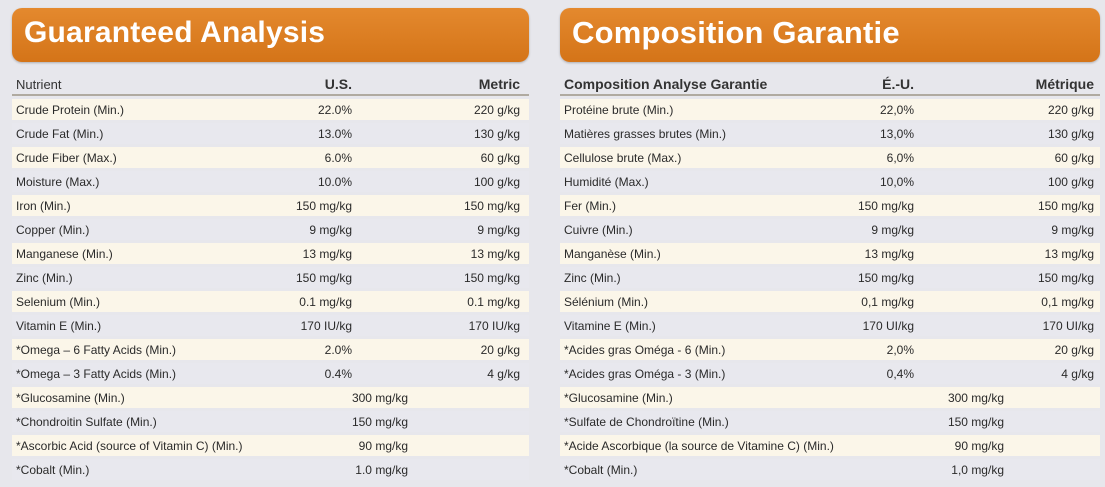 This screenshot has width=1105, height=487. I want to click on column-header-nutrient: Composition Analyse Garantie, so click(666, 84).